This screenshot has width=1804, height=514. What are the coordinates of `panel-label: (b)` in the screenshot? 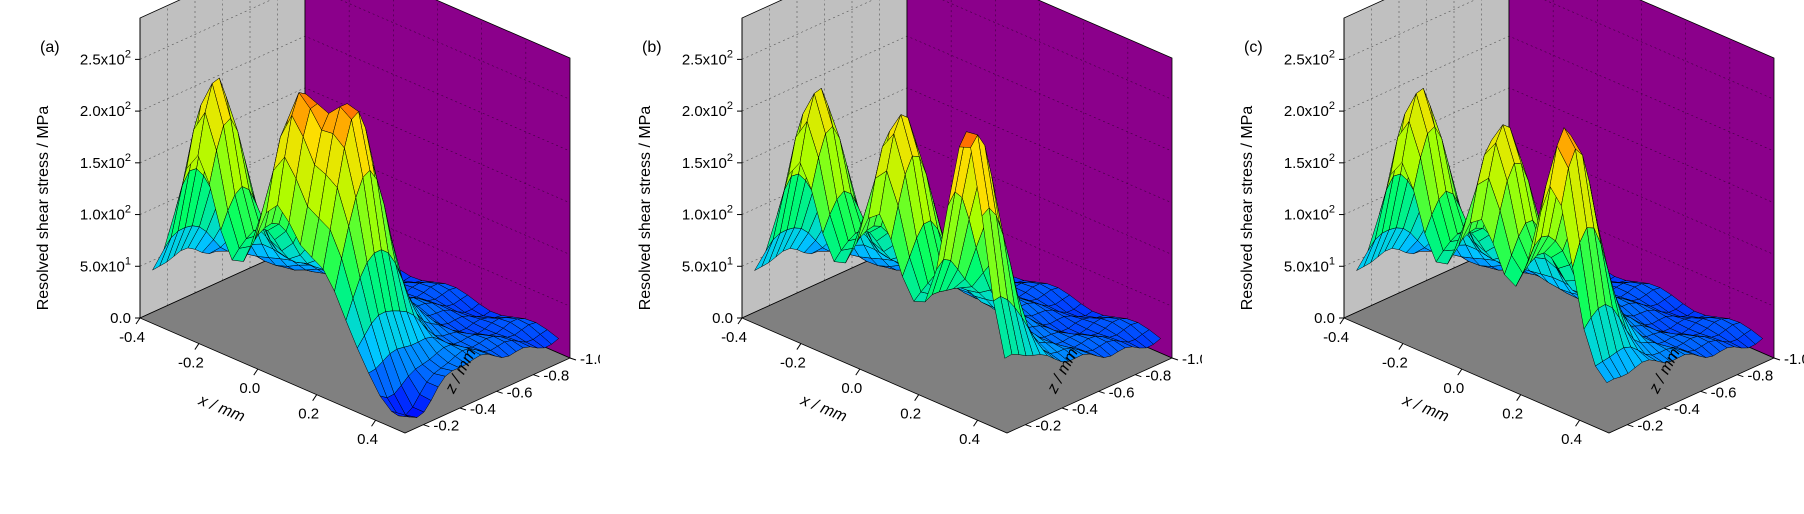 It's located at (652, 47).